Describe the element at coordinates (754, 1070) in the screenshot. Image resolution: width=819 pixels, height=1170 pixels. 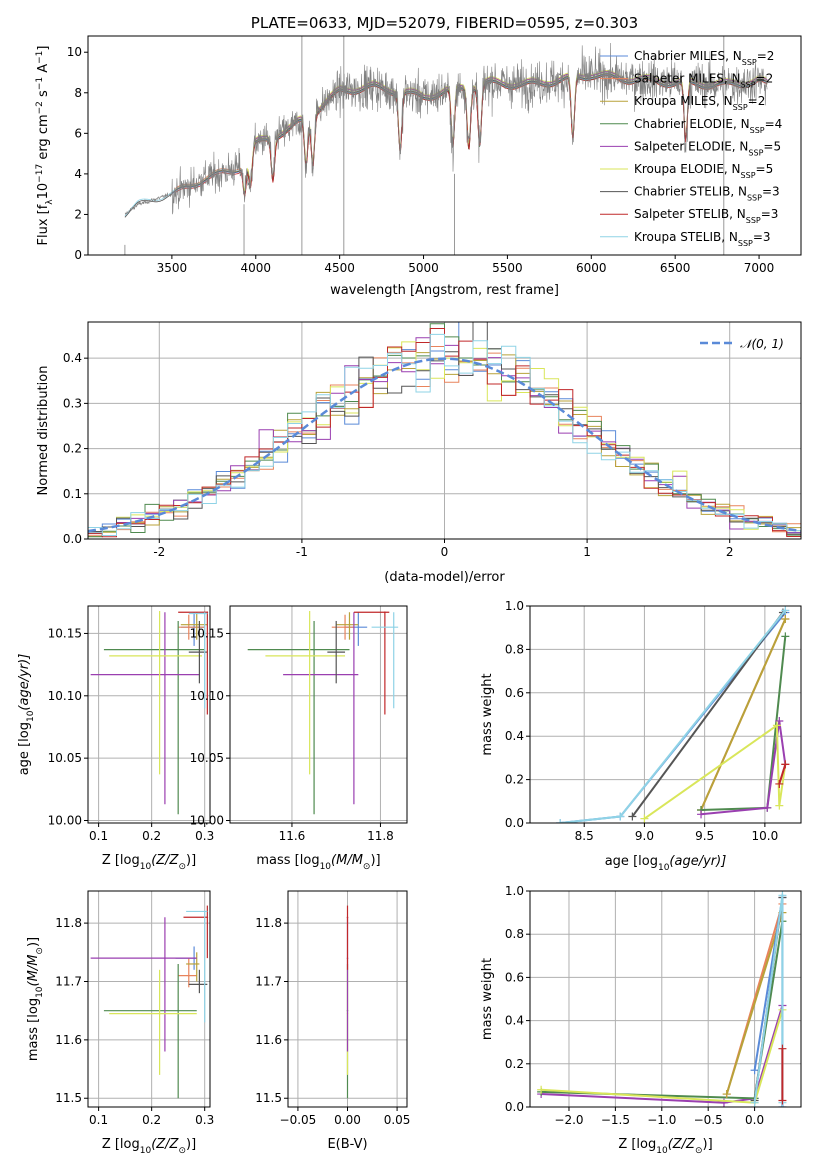
I see `marker-Chabrier_MILES` at that location.